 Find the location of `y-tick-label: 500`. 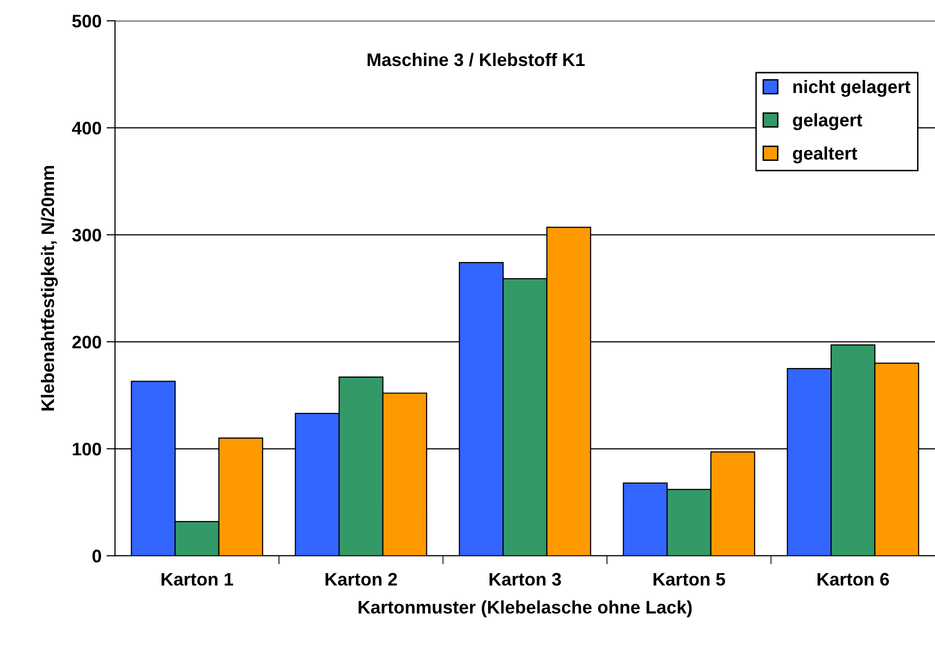

y-tick-label: 500 is located at coordinates (87, 21).